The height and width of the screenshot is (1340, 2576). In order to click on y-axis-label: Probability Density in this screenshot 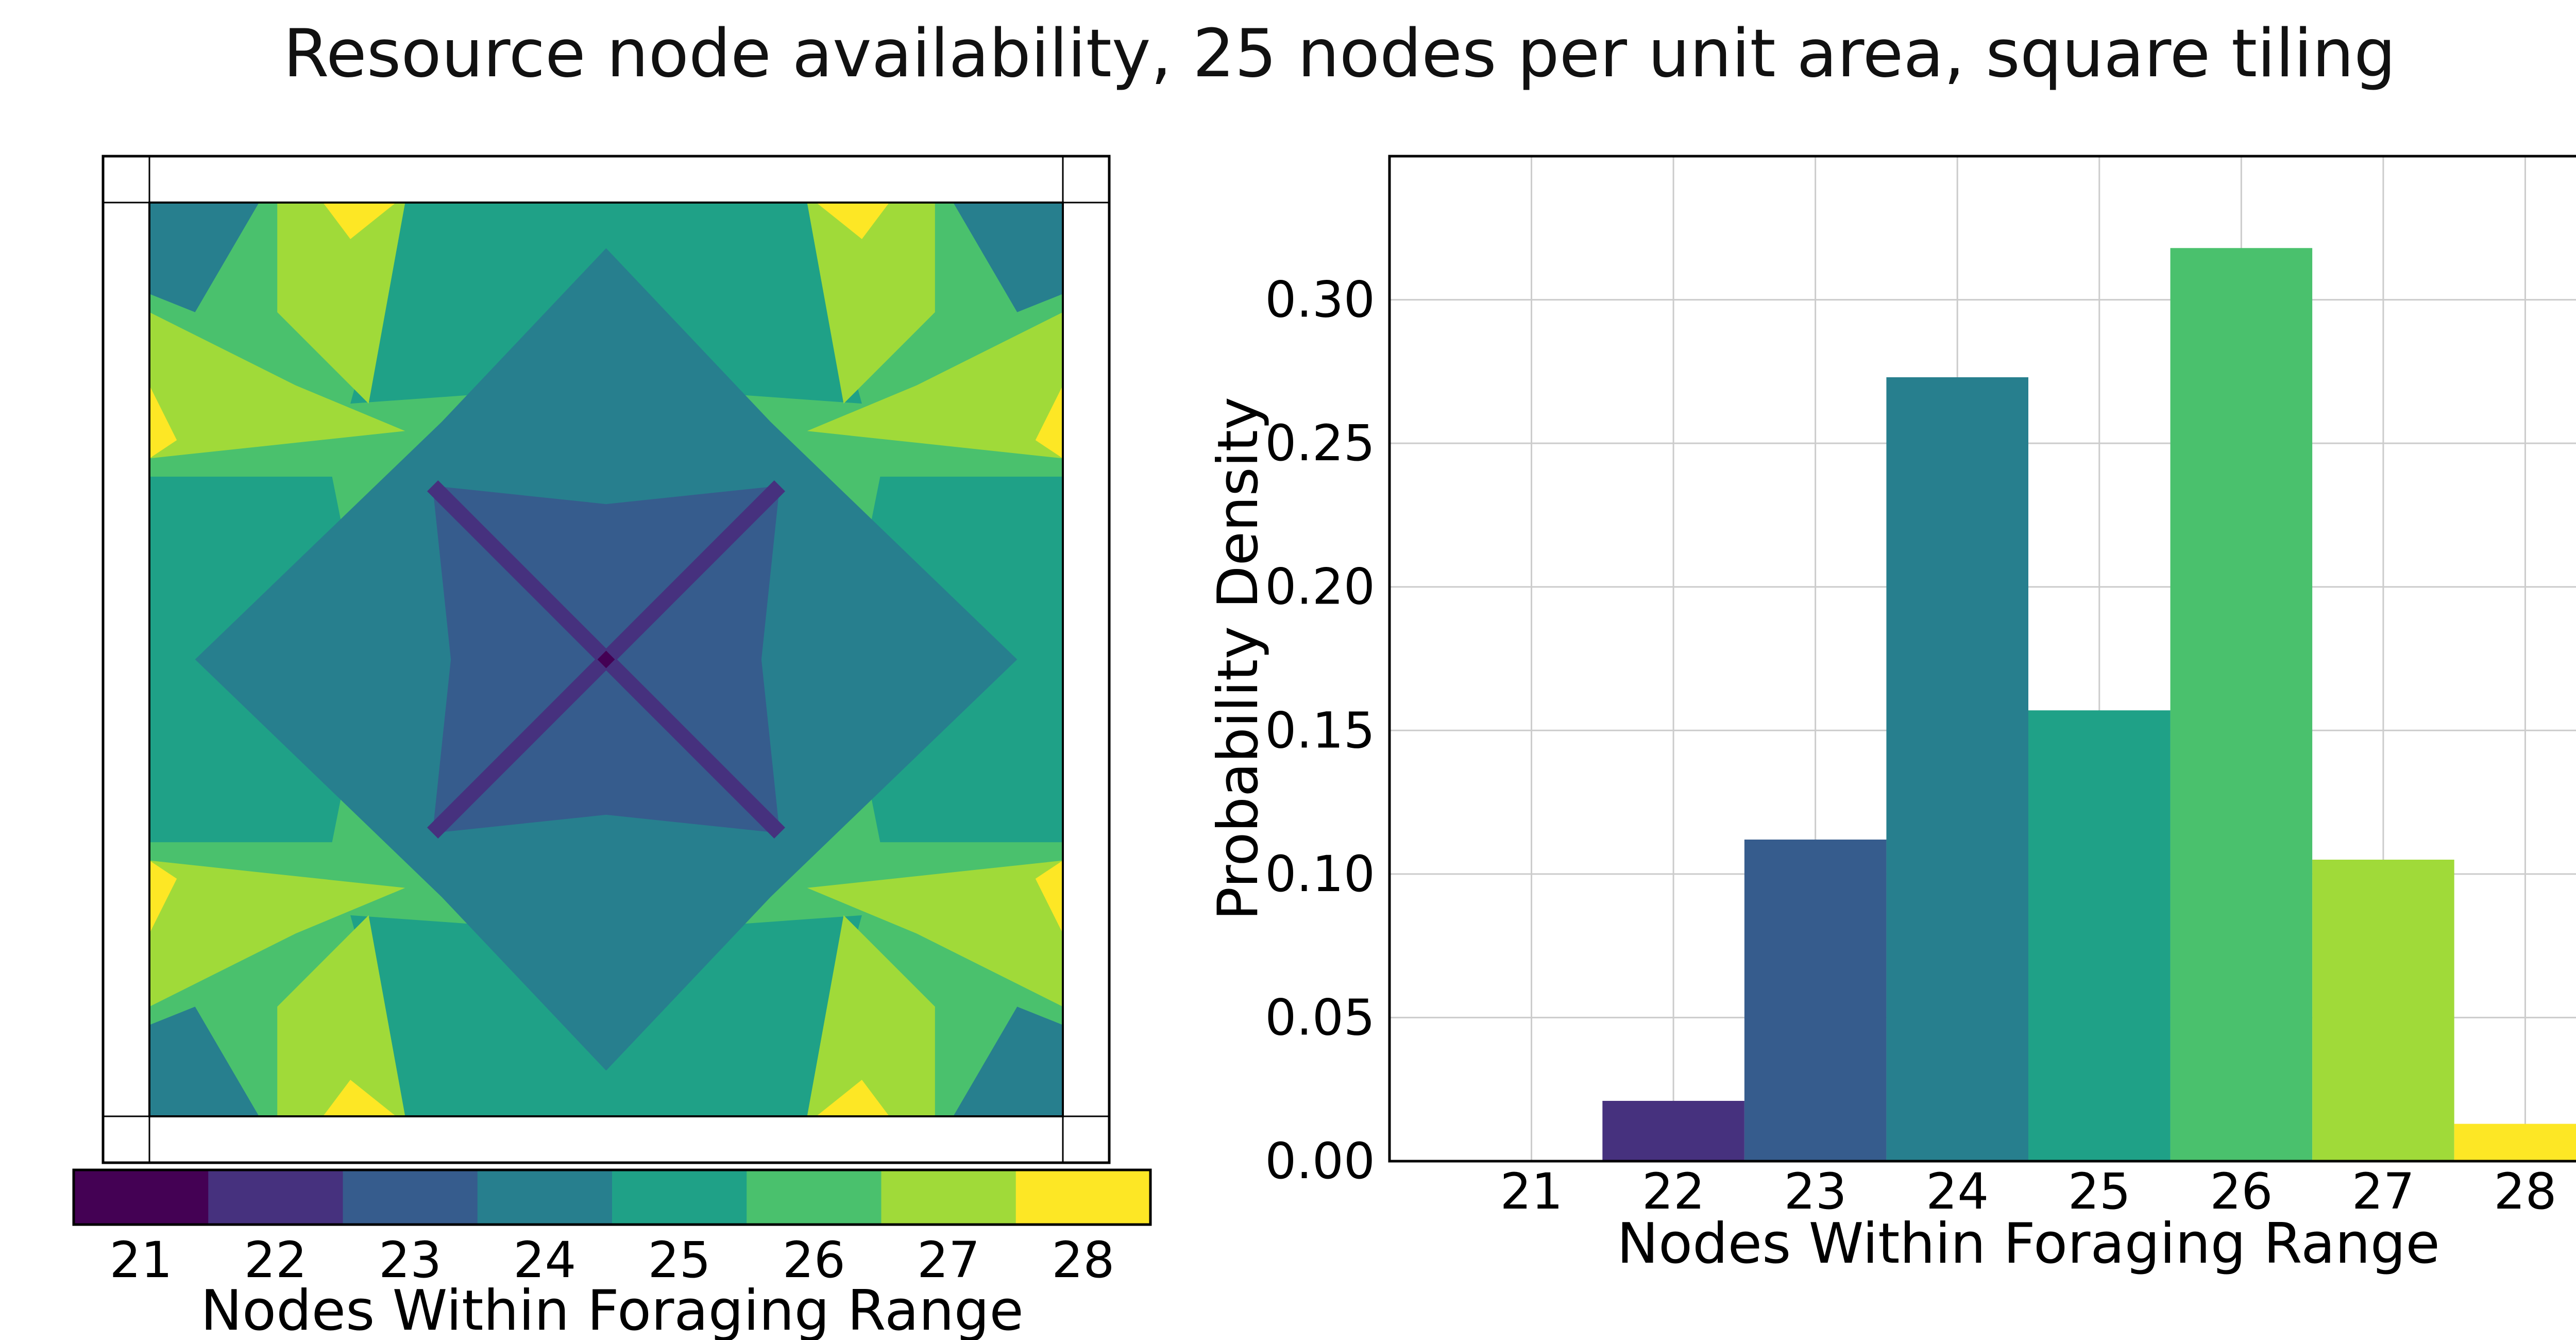, I will do `click(1238, 658)`.